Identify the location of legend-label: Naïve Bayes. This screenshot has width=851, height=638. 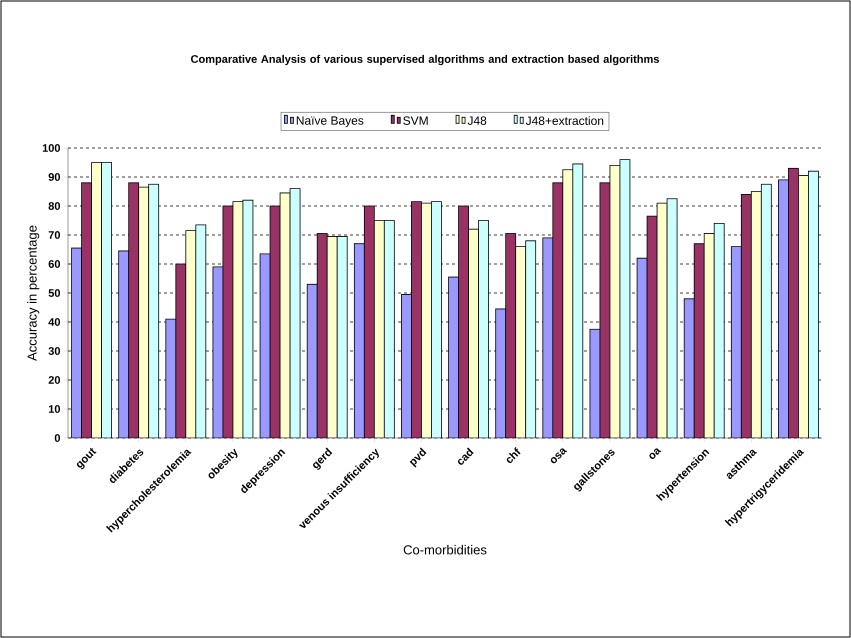
(330, 122).